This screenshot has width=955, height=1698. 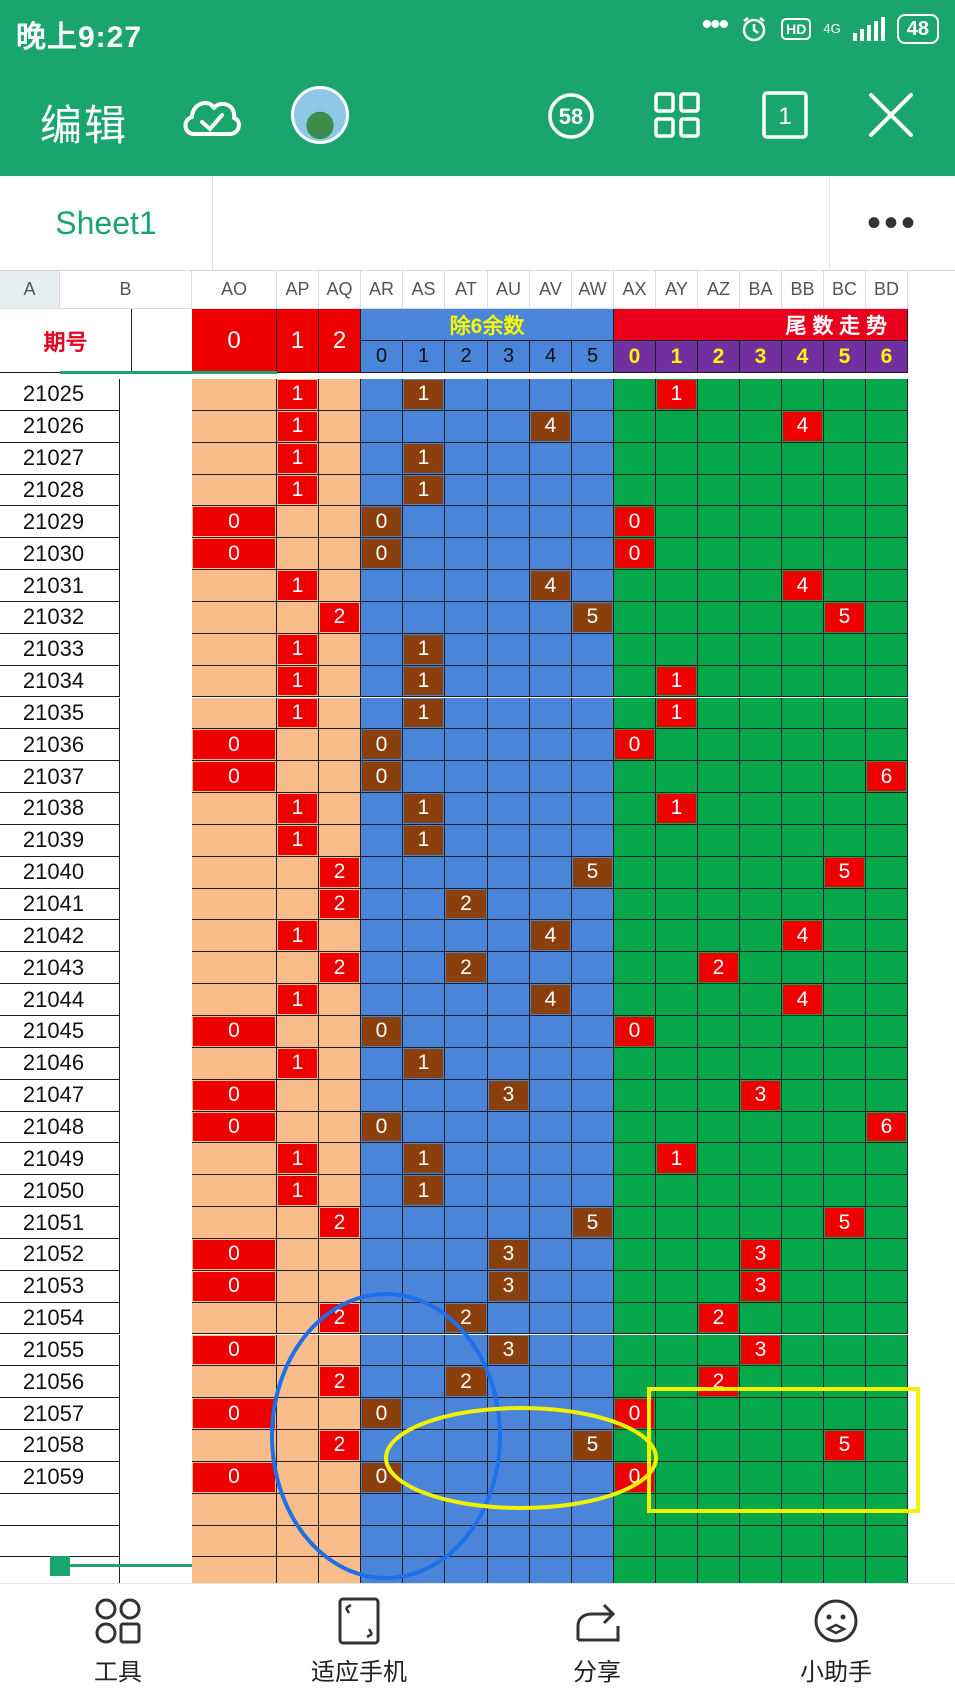 I want to click on cell-mod6-4: 4, so click(x=551, y=1000).